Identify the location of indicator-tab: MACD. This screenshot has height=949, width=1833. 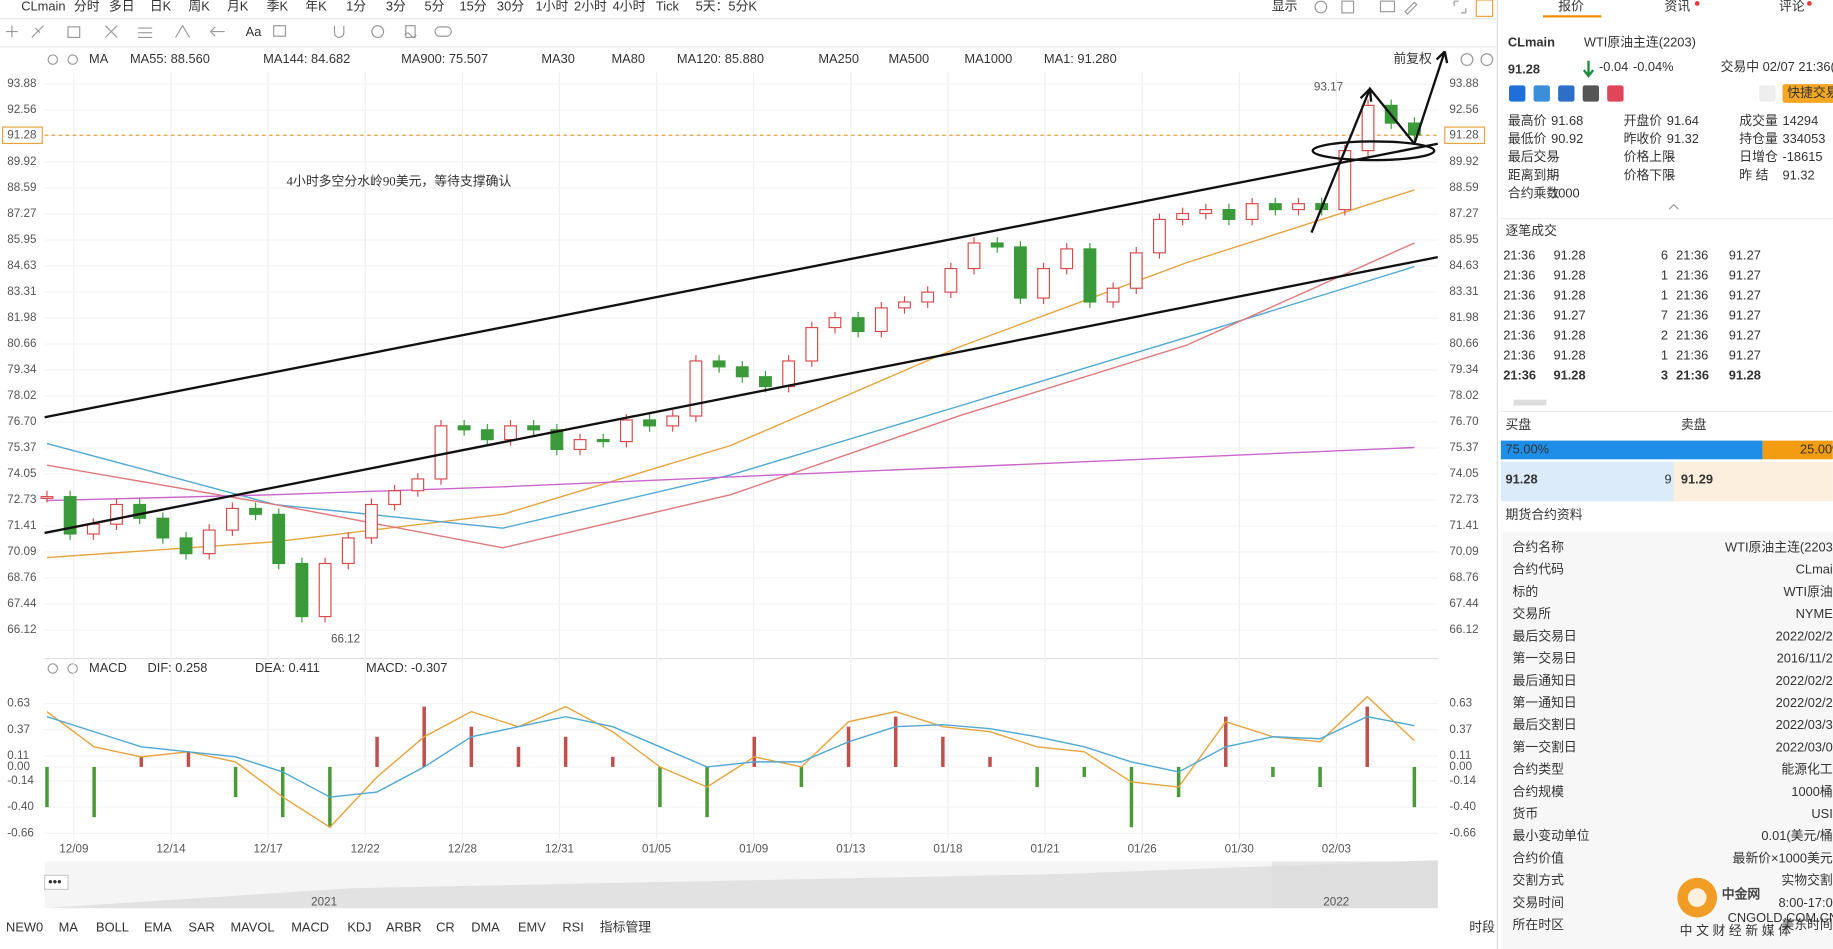
(310, 926).